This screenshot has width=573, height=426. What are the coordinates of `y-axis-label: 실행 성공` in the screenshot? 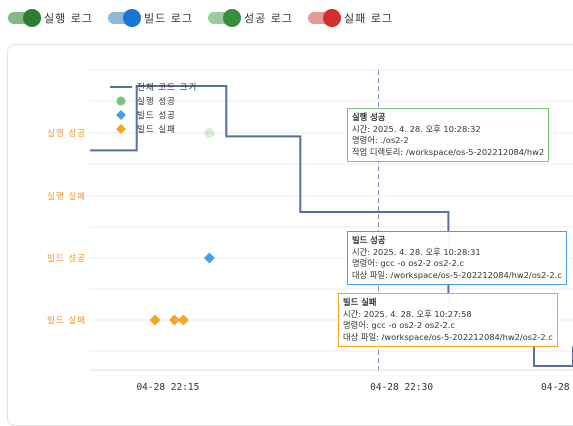 It's located at (66, 133).